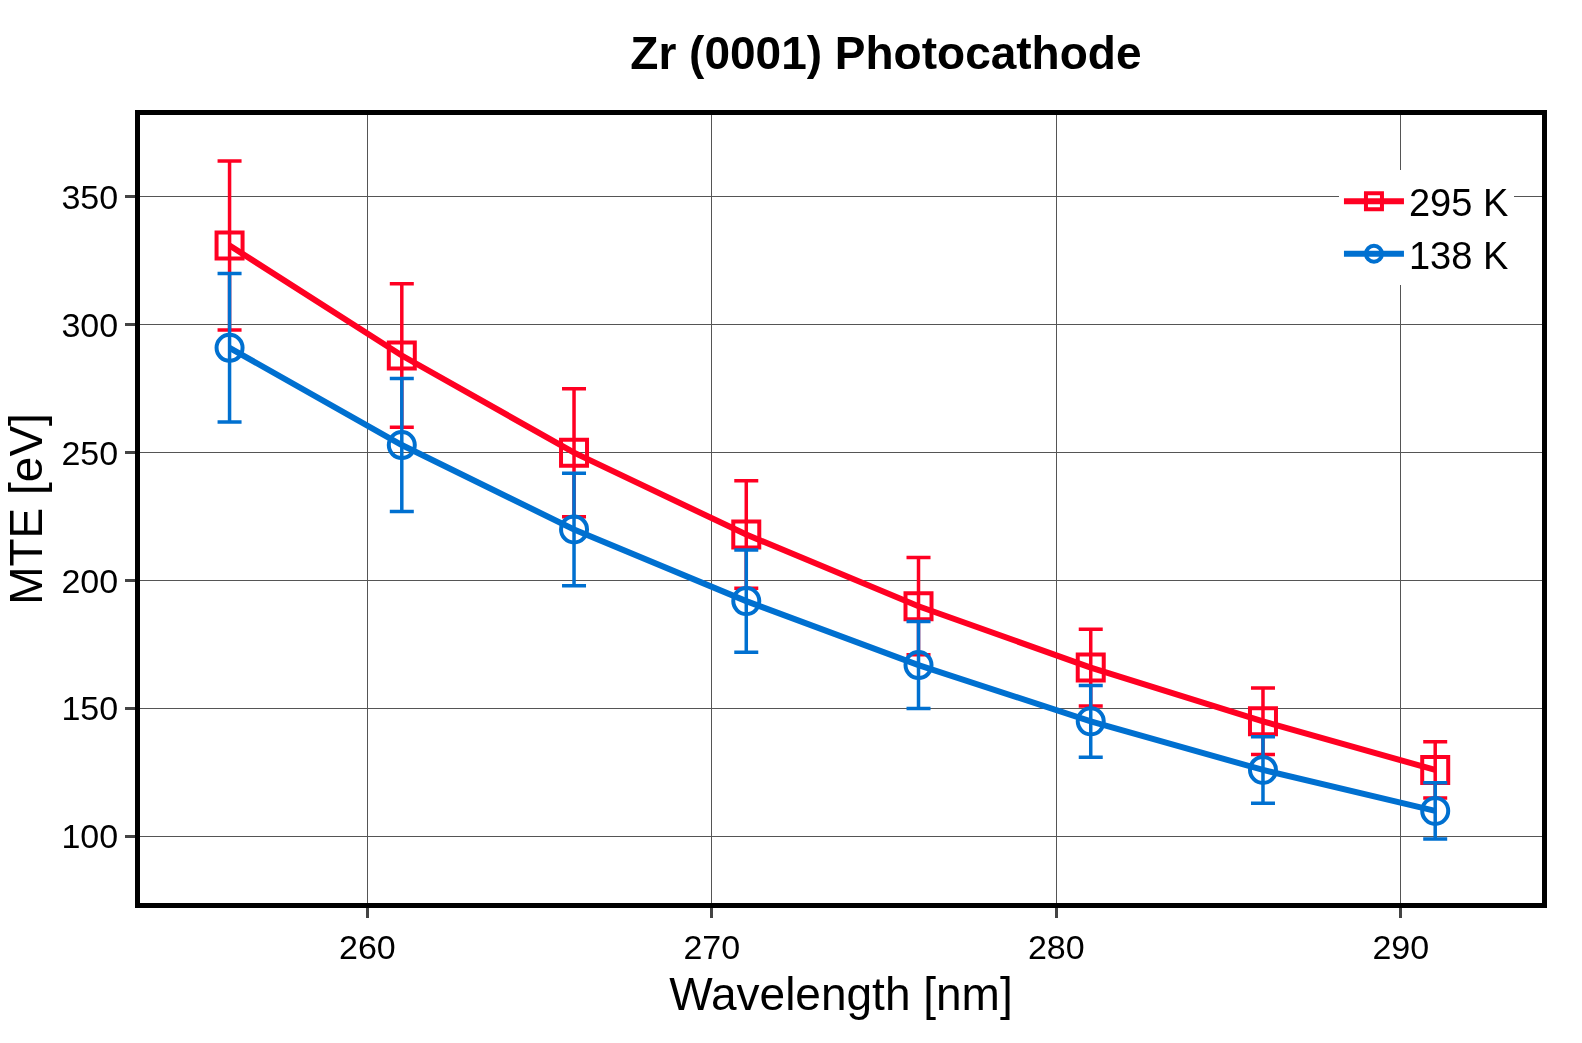 This screenshot has width=1582, height=1043. Describe the element at coordinates (1458, 203) in the screenshot. I see `legend-label: 295 K` at that location.